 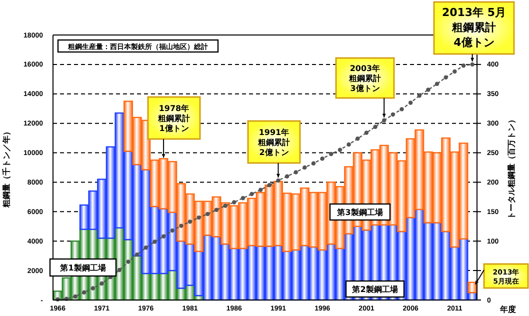 What do you see at coordinates (474, 27) in the screenshot?
I see `annotation: 2013年 5月粗鋼累計4億トン` at bounding box center [474, 27].